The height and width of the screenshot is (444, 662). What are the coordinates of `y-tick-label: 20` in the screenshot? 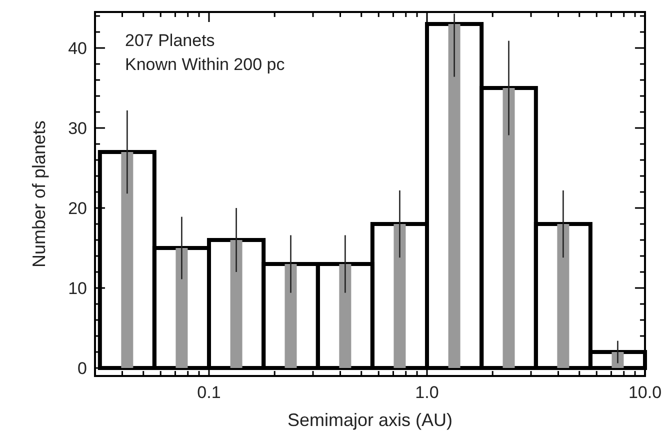 It's located at (77, 208).